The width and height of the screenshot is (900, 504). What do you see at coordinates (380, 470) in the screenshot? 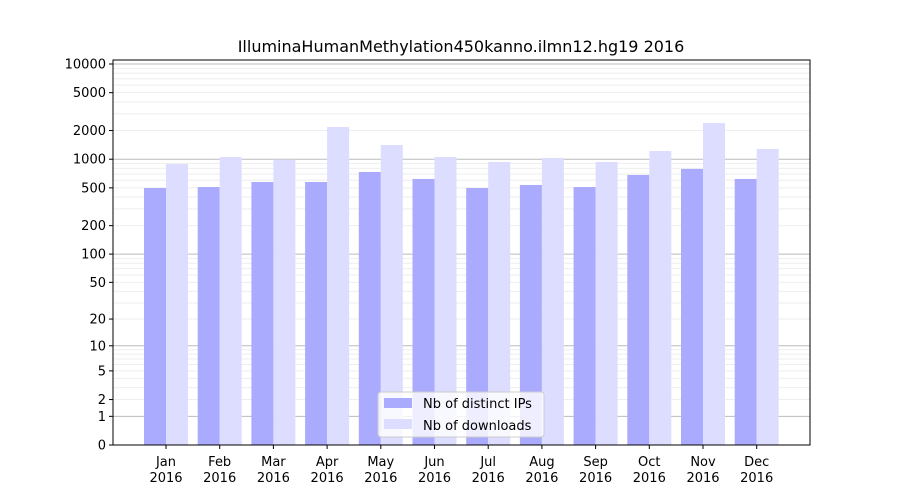
I see `x-tick-label: May 2016` at bounding box center [380, 470].